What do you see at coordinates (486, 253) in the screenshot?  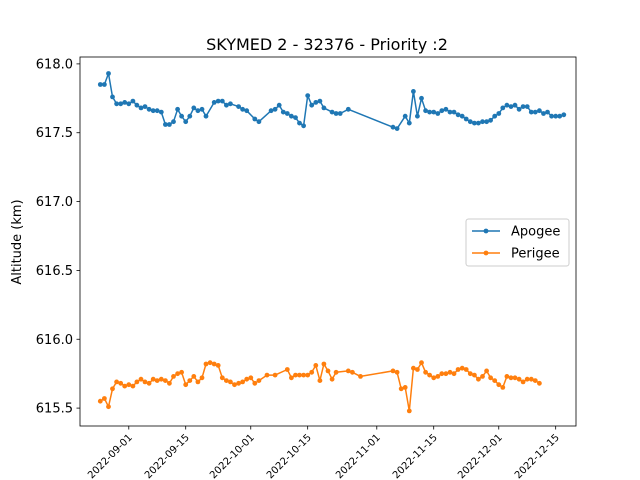 I see `legend-marker-perigee` at bounding box center [486, 253].